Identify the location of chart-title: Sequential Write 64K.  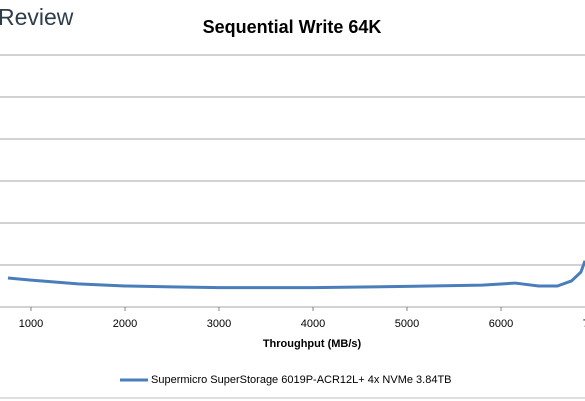
(292, 27).